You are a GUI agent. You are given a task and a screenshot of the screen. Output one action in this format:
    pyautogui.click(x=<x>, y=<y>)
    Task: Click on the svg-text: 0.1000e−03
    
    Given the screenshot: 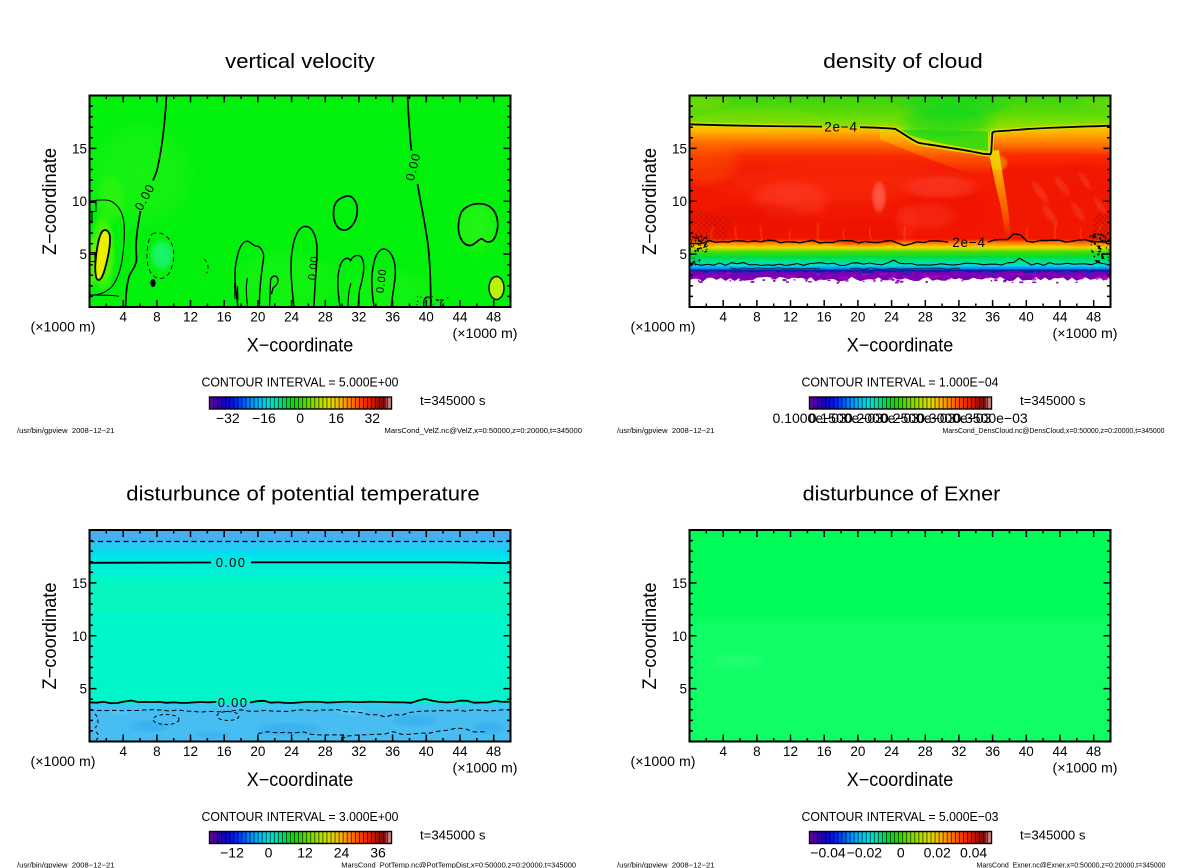 What is the action you would take?
    pyautogui.click(x=810, y=418)
    